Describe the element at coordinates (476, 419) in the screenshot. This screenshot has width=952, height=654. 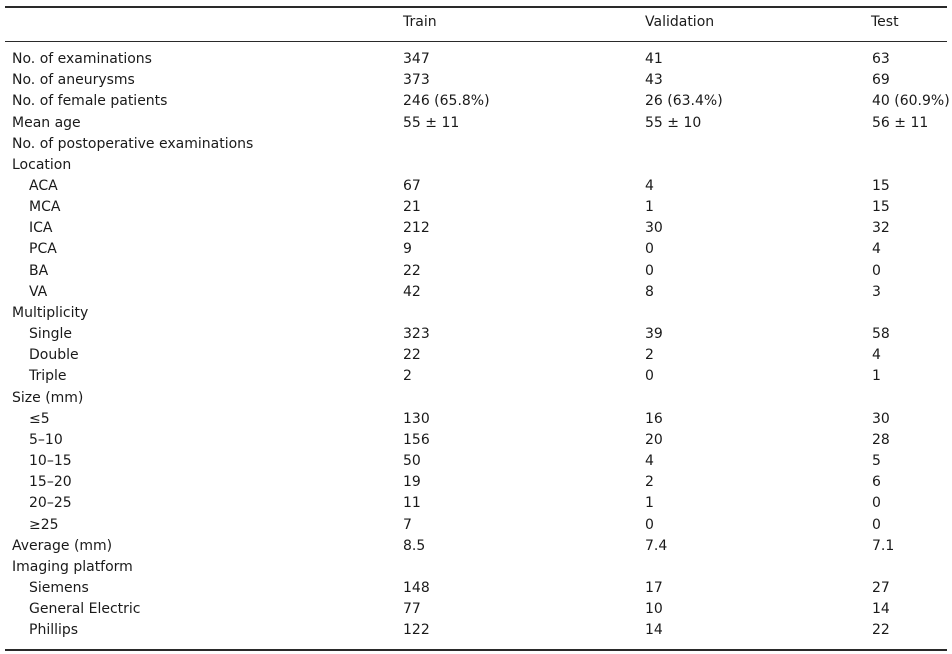
I see `table-row: ≤5 130 16 30` at that location.